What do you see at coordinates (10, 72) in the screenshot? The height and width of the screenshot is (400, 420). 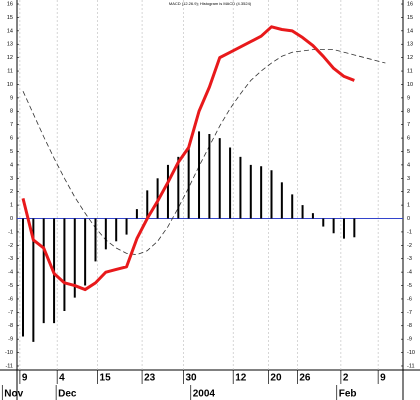 I see `y-tick-label: 11` at bounding box center [10, 72].